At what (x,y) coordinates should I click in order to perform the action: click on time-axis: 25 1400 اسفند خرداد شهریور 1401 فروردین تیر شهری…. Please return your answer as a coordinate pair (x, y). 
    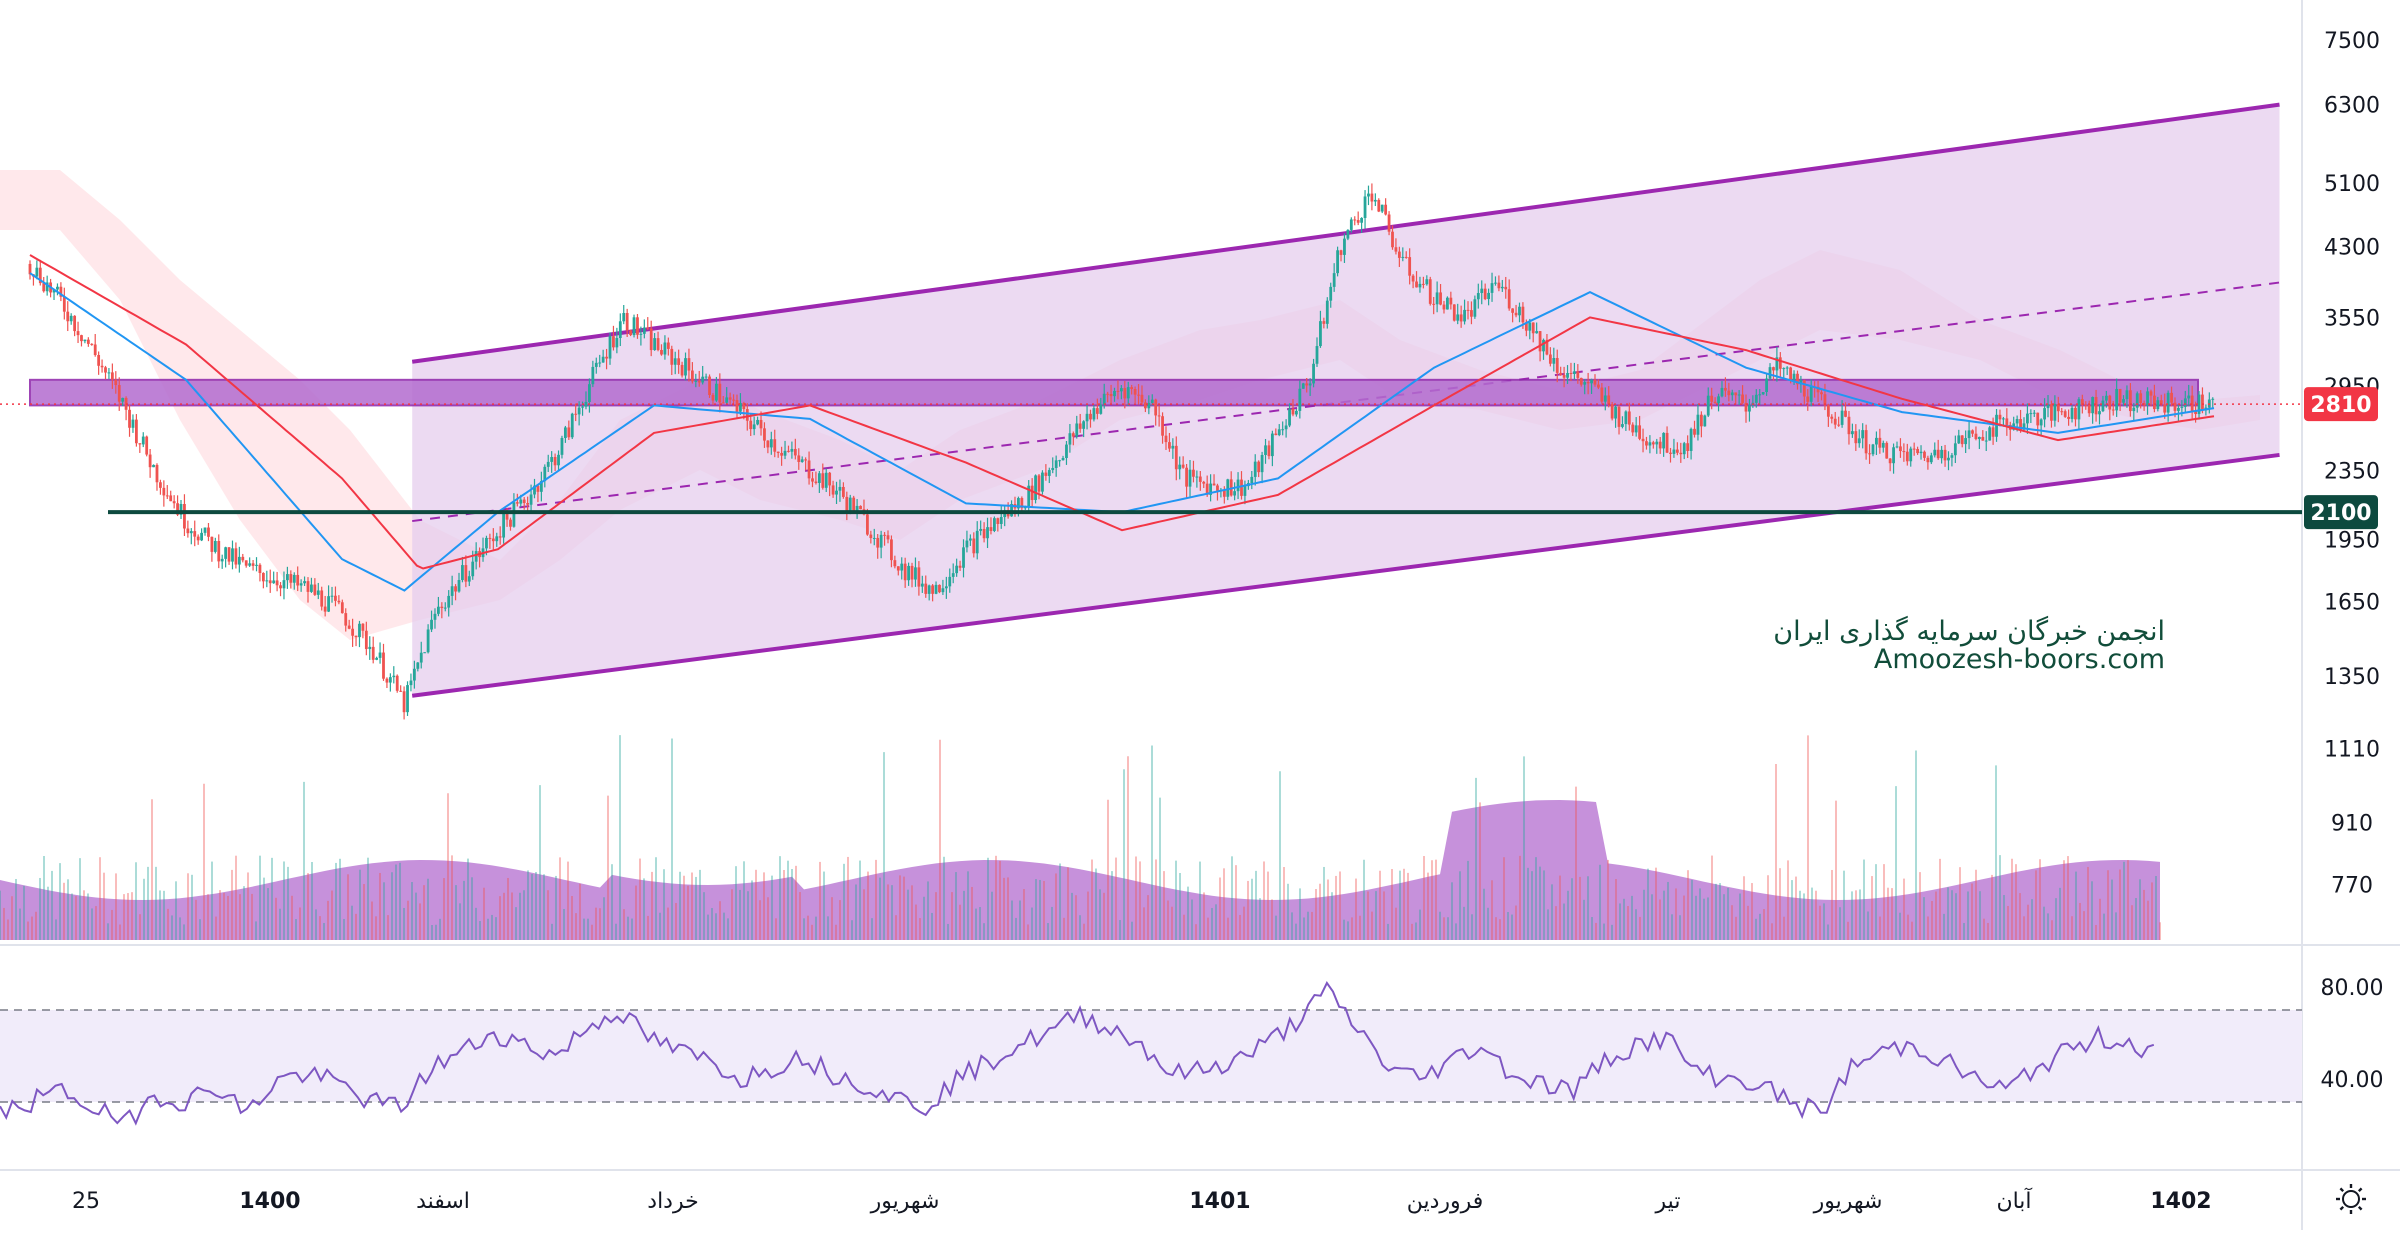
    Looking at the image, I should click on (1142, 1200).